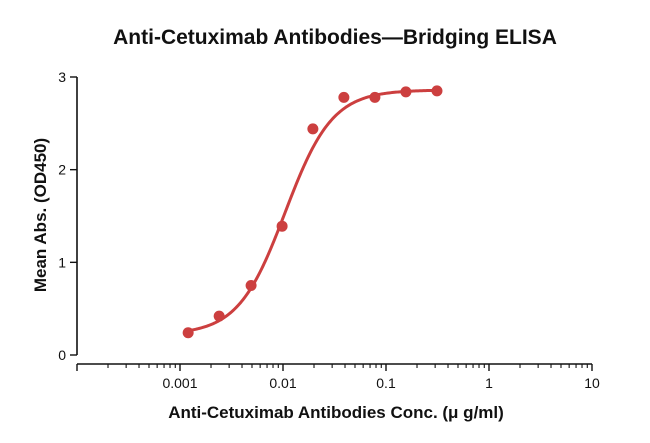 The width and height of the screenshot is (650, 443). Describe the element at coordinates (335, 37) in the screenshot. I see `chart-title: Anti-Cetuximab Antibodies—Bridging ELISA` at that location.